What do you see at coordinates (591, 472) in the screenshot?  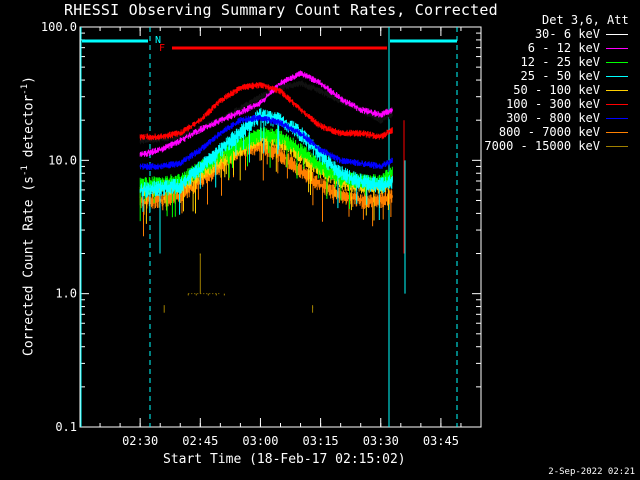 I see `timestamp: 2-Sep-2022 02:21` at bounding box center [591, 472].